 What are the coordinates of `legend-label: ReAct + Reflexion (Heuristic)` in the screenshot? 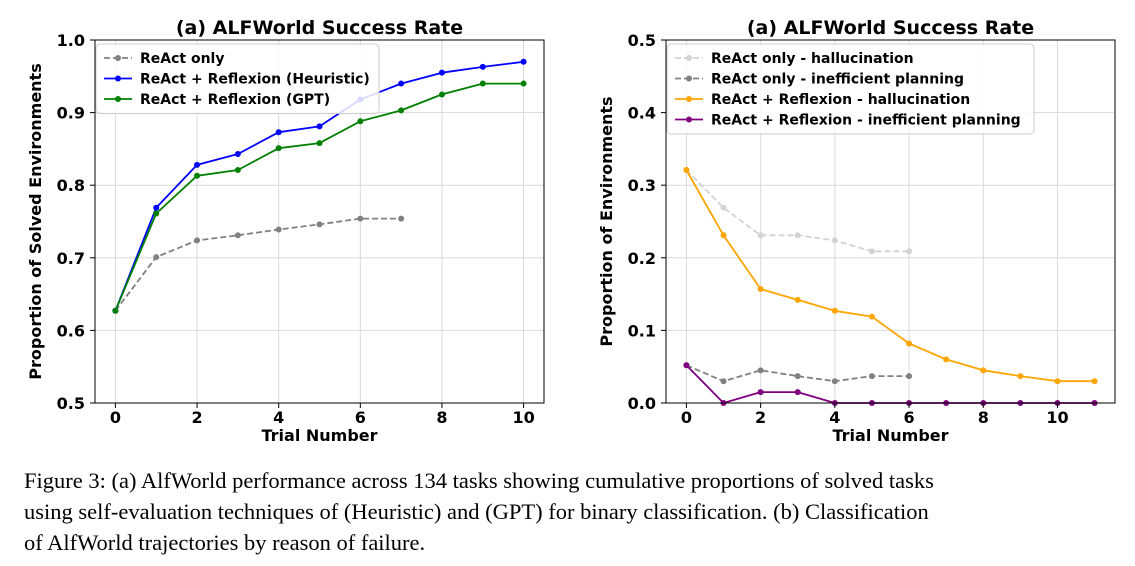 It's located at (255, 80).